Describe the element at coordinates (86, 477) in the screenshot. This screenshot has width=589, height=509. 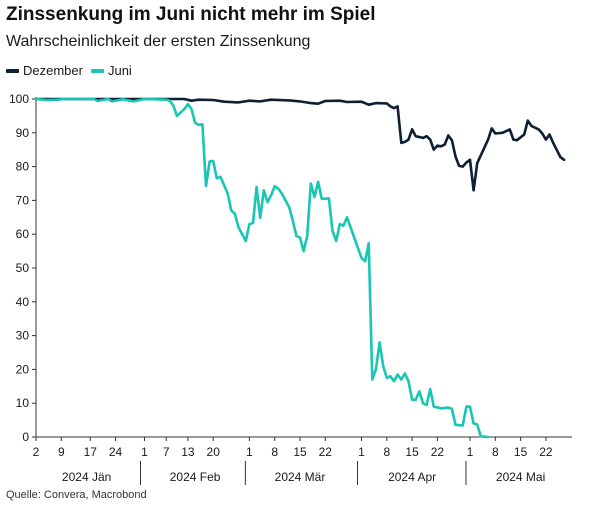
I see `x-month-label: 2024 Jän` at that location.